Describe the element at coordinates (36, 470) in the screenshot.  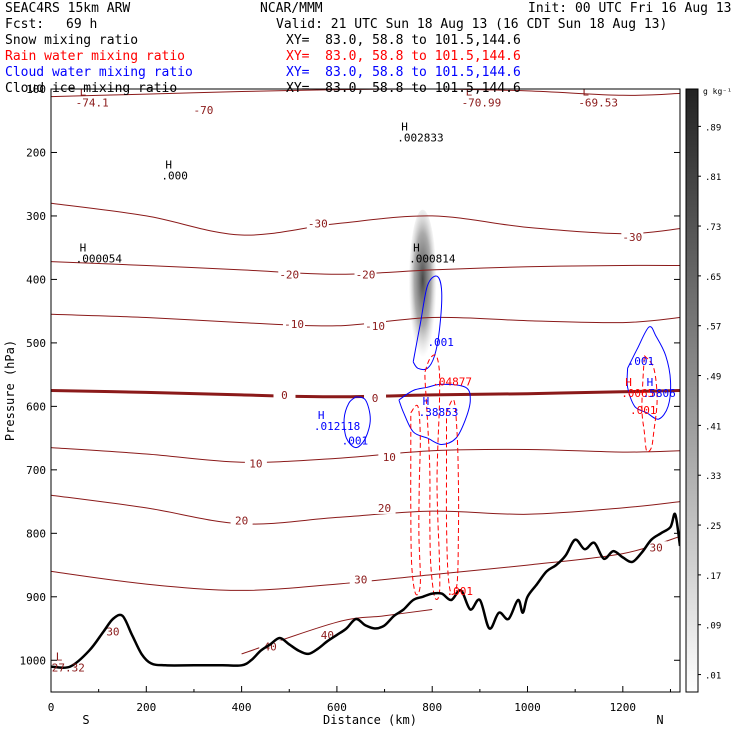
I see `y-tick-label: 700` at that location.